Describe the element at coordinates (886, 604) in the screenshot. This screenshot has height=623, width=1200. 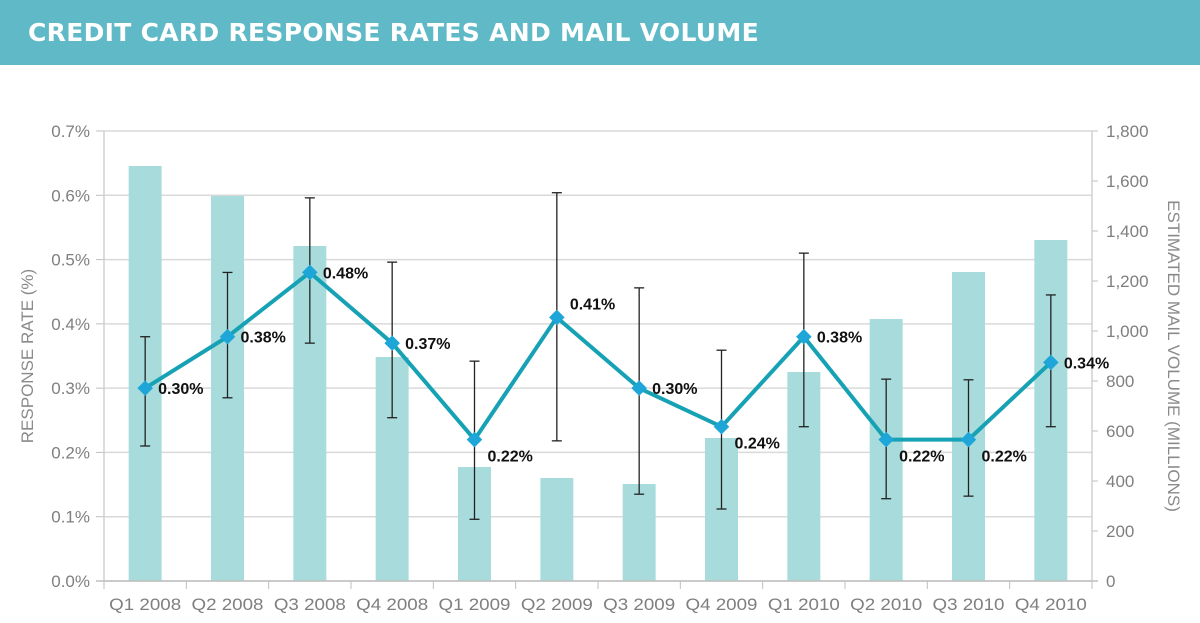
I see `x-tick-label: Q2 2010` at that location.